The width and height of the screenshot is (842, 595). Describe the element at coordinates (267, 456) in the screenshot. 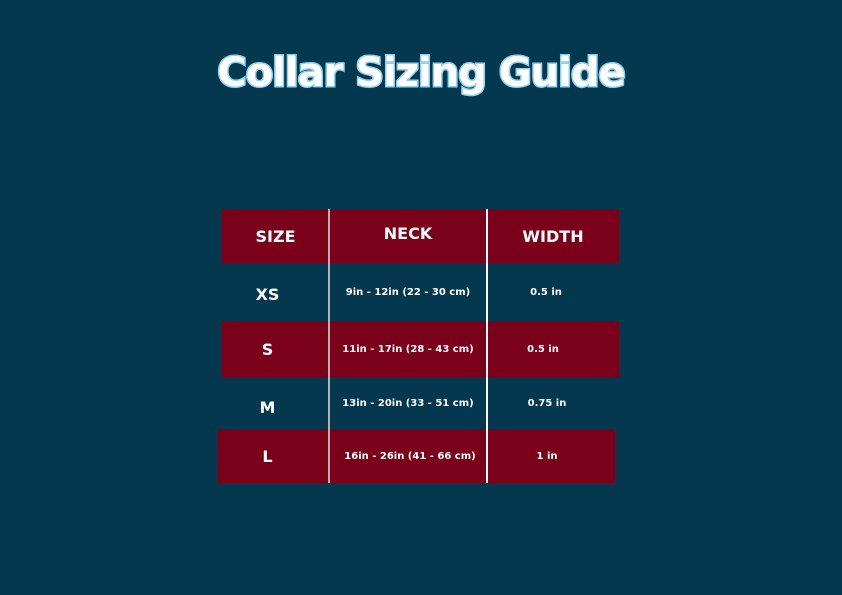

I see `size-cell: L` at that location.